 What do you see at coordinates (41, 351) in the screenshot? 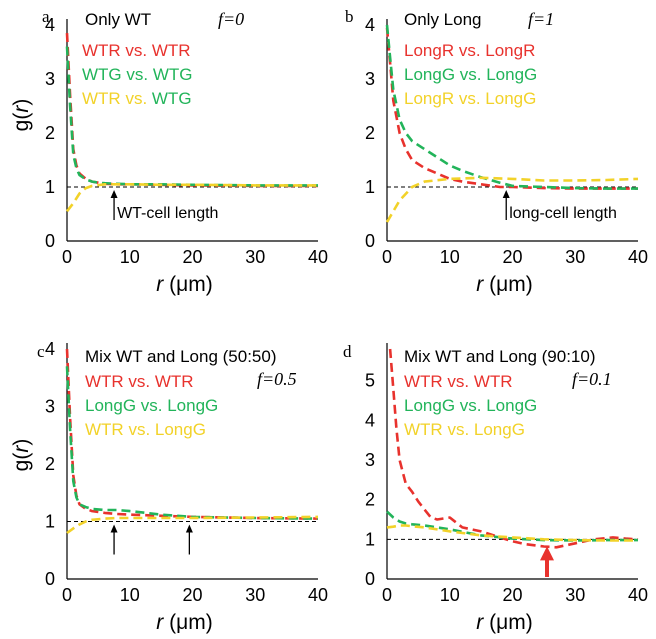
I see `panel-letter: c` at bounding box center [41, 351].